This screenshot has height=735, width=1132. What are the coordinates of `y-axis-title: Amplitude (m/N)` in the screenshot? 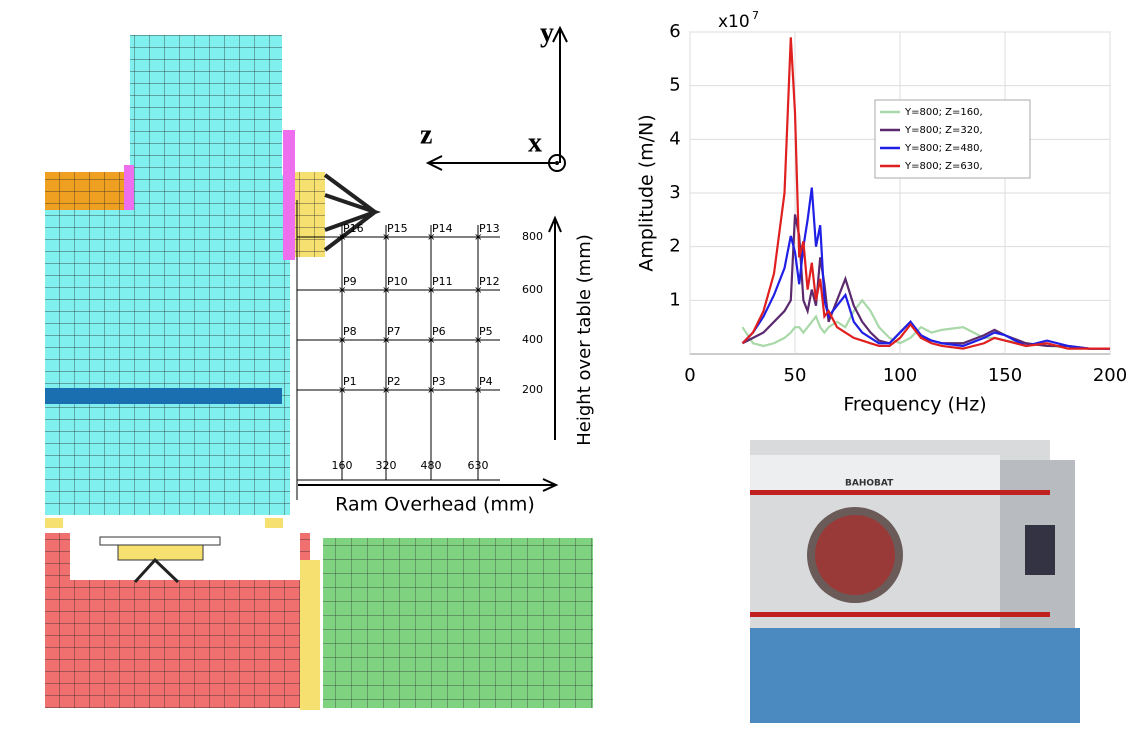 It's located at (647, 192).